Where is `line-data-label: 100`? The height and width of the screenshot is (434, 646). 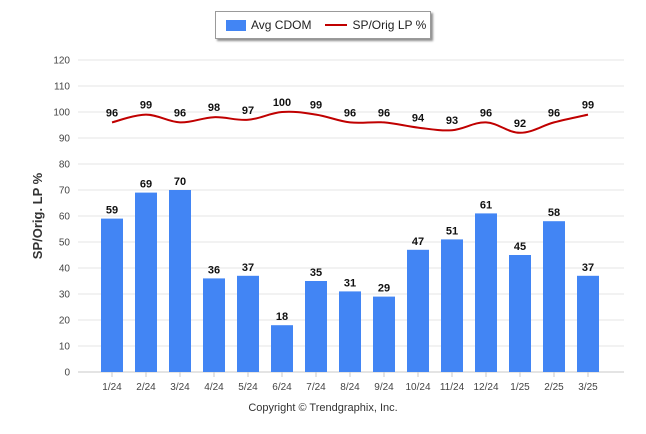
line-data-label: 100 is located at coordinates (282, 103).